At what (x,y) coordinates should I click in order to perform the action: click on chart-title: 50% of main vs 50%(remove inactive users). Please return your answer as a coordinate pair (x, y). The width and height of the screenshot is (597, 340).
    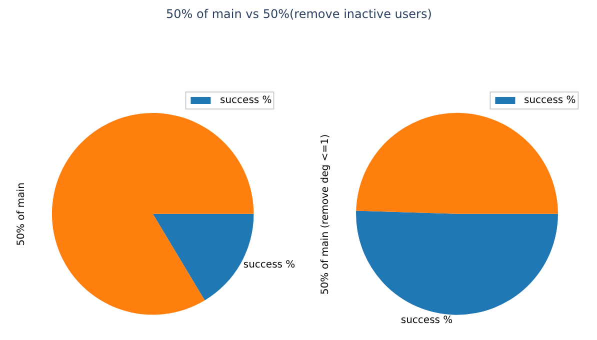
    Looking at the image, I should click on (299, 14).